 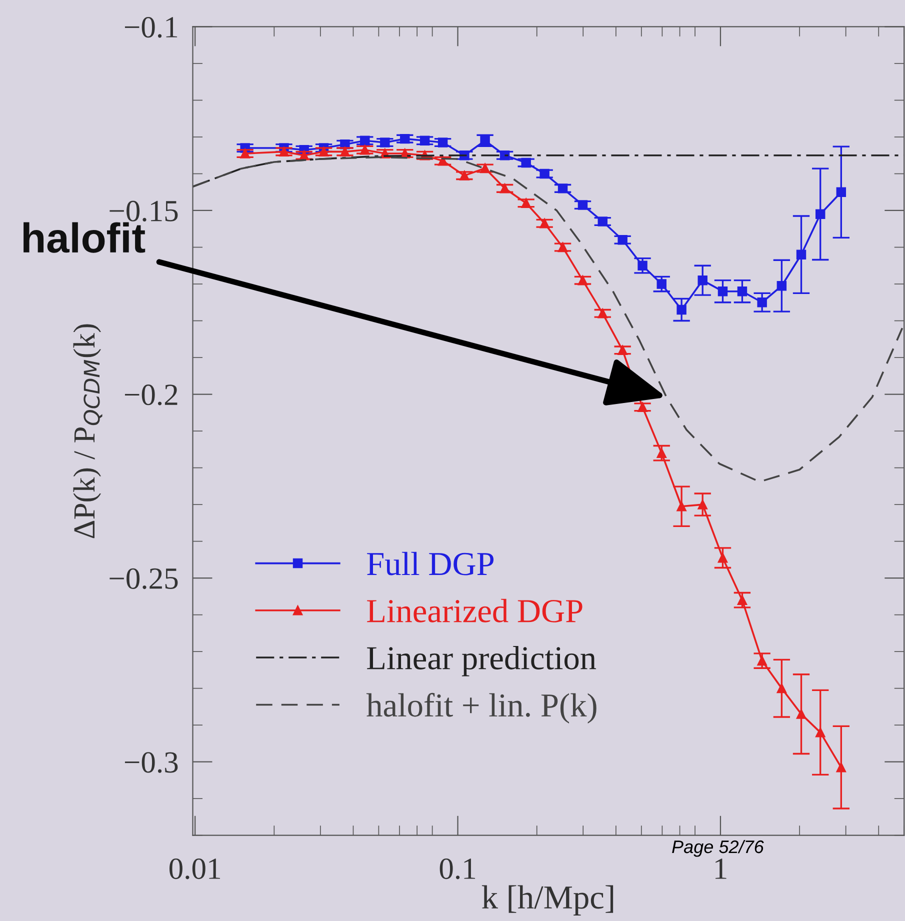 What do you see at coordinates (430, 564) in the screenshot?
I see `legend-label: Full DGP` at bounding box center [430, 564].